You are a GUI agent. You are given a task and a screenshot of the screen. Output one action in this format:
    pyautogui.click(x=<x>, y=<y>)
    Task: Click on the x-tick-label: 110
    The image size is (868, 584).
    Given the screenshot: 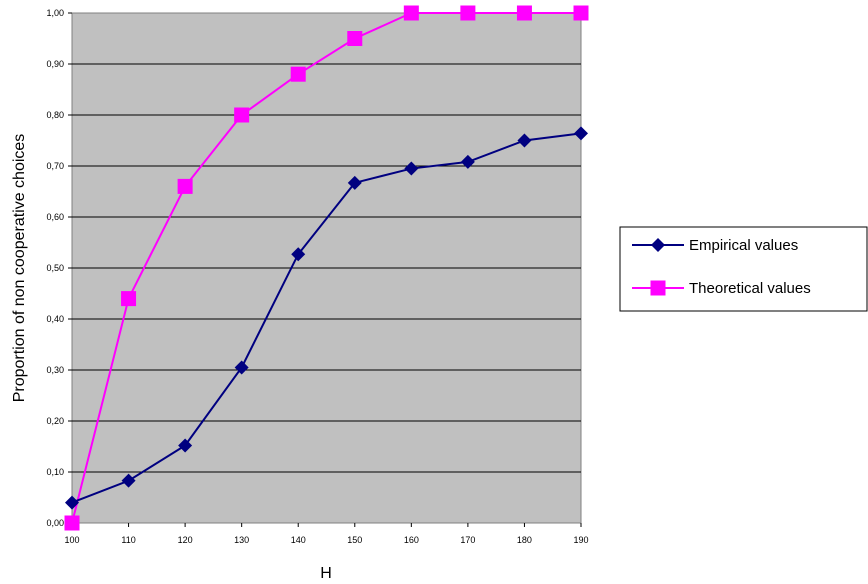 What is the action you would take?
    pyautogui.click(x=128, y=540)
    